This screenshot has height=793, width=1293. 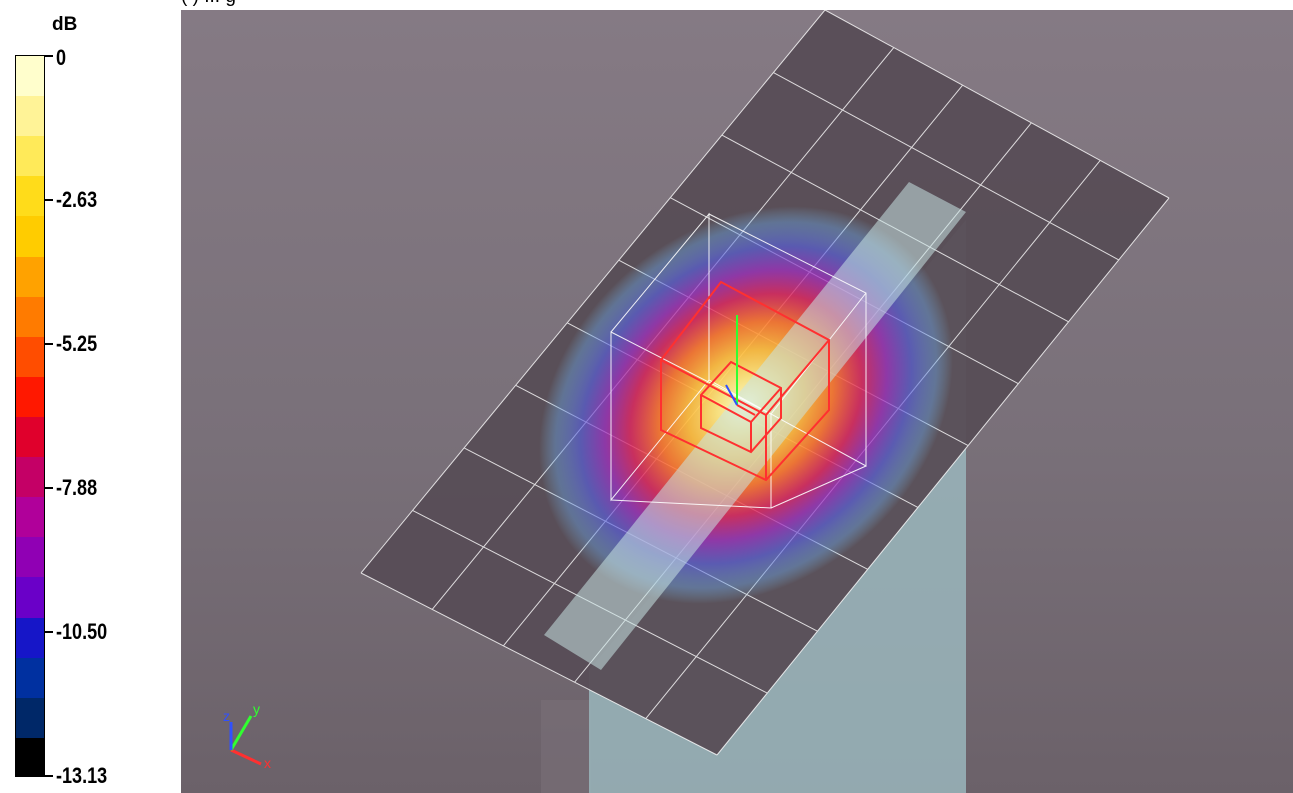 What do you see at coordinates (82, 631) in the screenshot?
I see `legend-tick-label: -10.50` at bounding box center [82, 631].